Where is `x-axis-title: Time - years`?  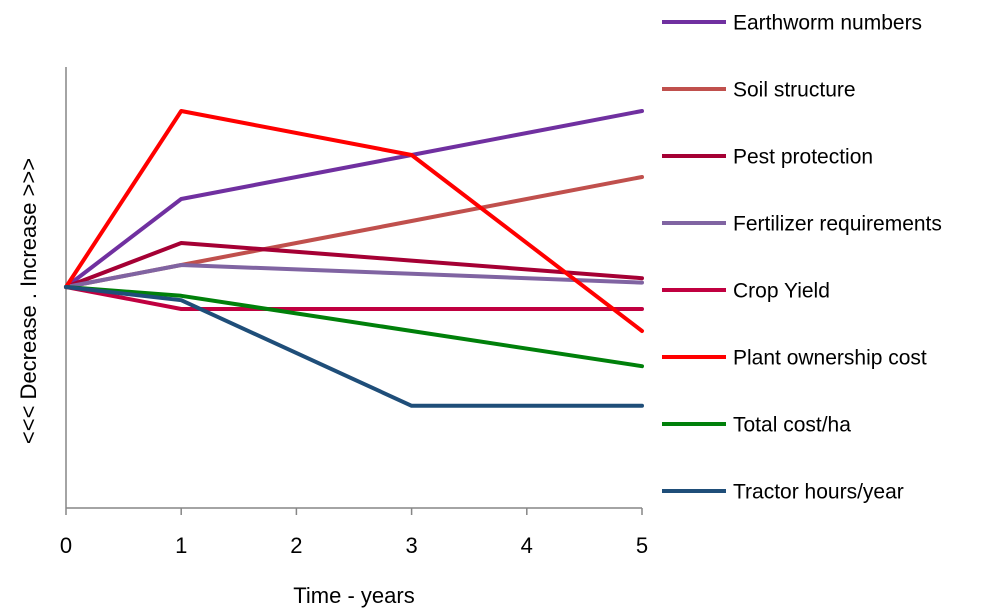 x-axis-title: Time - years is located at coordinates (353, 595).